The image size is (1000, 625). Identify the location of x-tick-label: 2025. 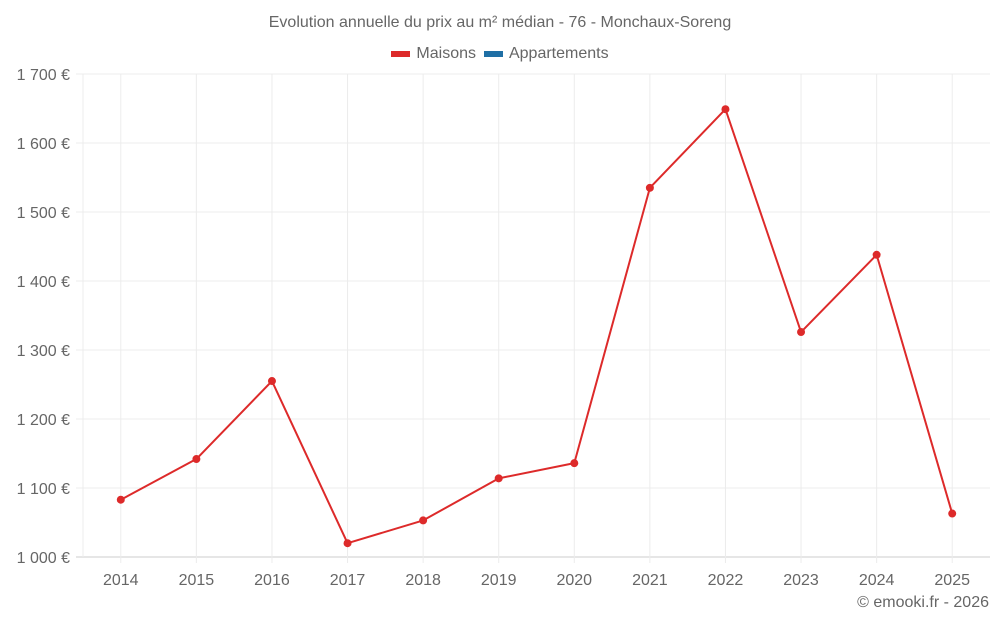
(952, 580).